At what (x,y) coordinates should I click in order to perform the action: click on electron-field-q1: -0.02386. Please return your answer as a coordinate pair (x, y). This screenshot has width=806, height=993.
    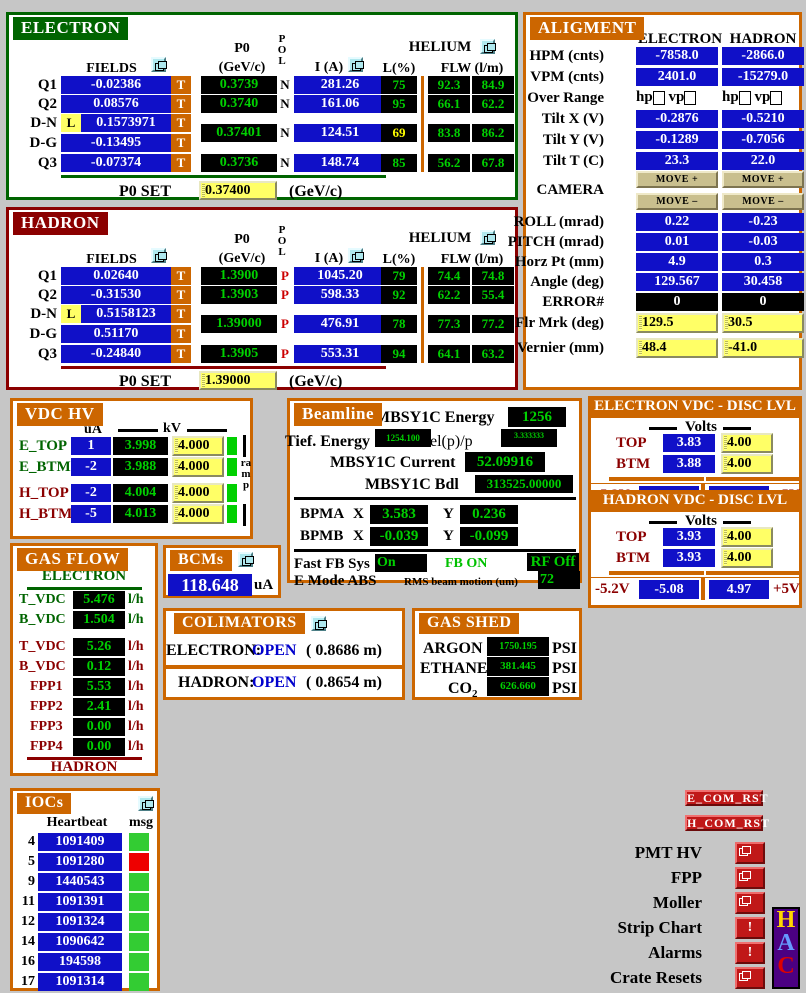
    Looking at the image, I should click on (116, 85).